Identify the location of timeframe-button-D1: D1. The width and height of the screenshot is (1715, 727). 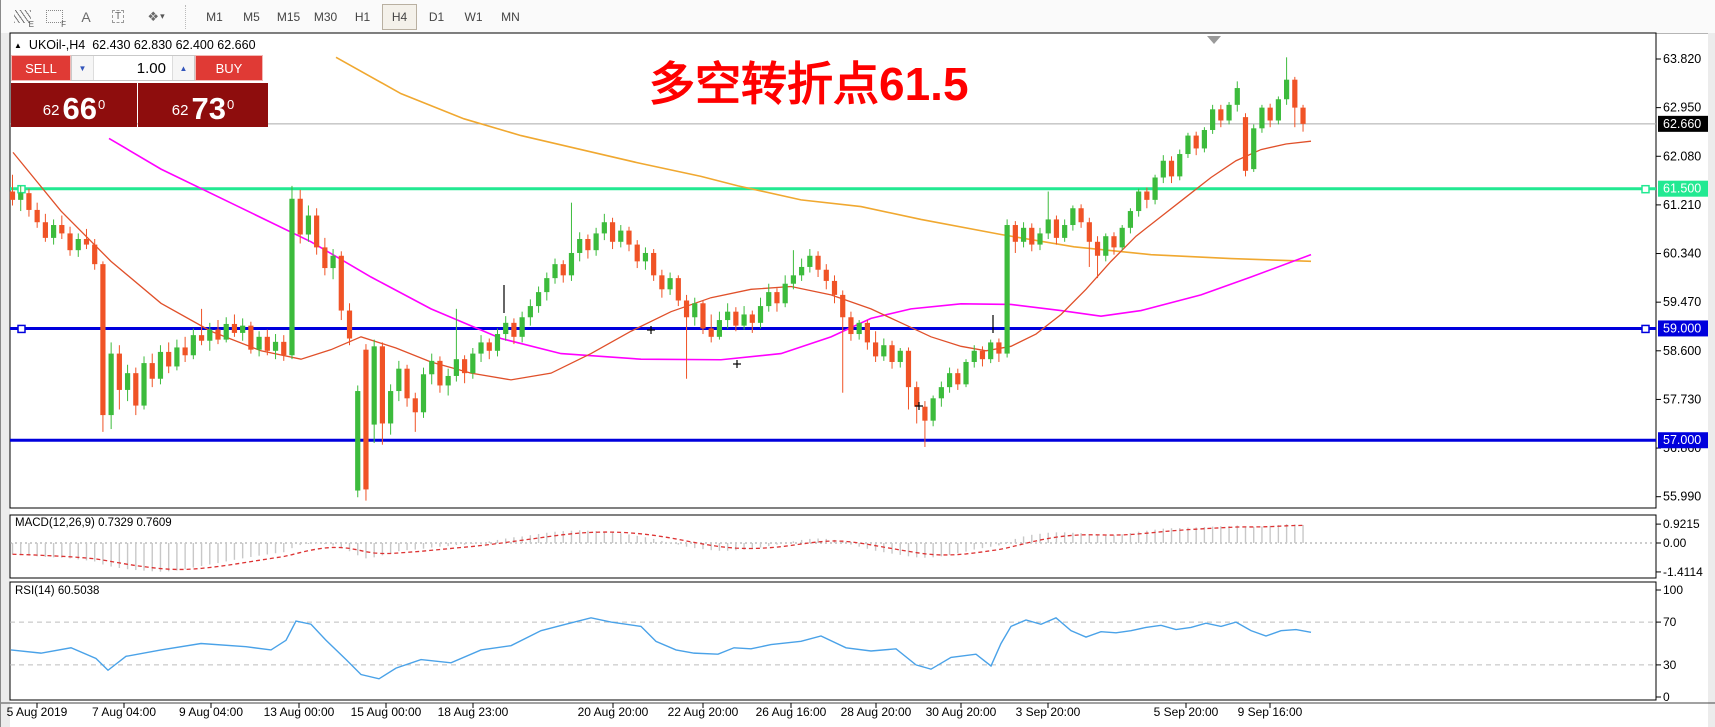
(436, 16).